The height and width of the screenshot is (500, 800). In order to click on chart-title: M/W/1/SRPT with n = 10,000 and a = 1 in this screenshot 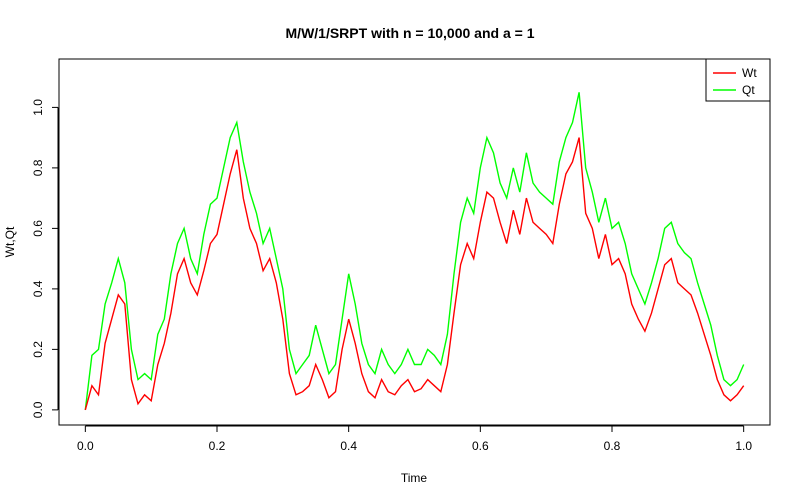, I will do `click(410, 33)`.